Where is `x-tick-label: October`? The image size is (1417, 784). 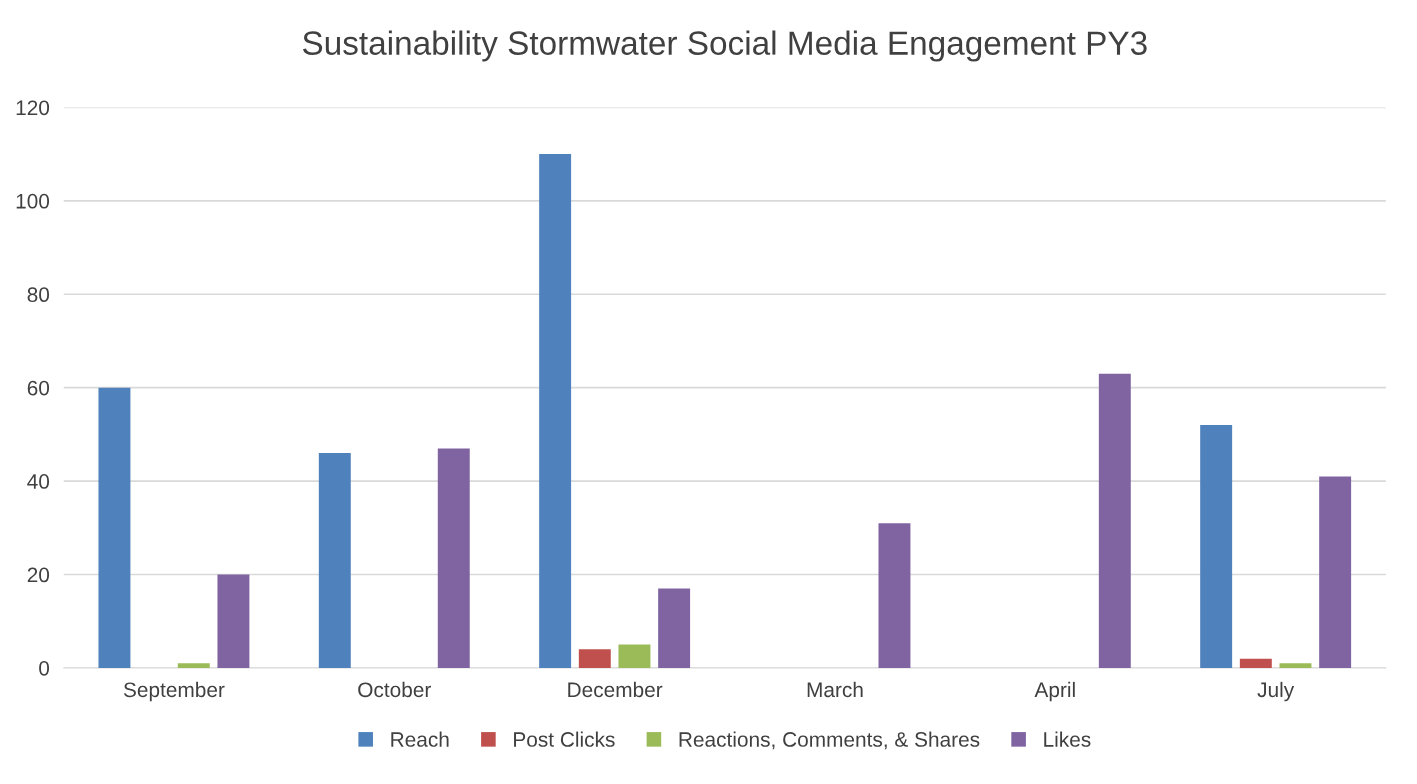 x-tick-label: October is located at coordinates (394, 689).